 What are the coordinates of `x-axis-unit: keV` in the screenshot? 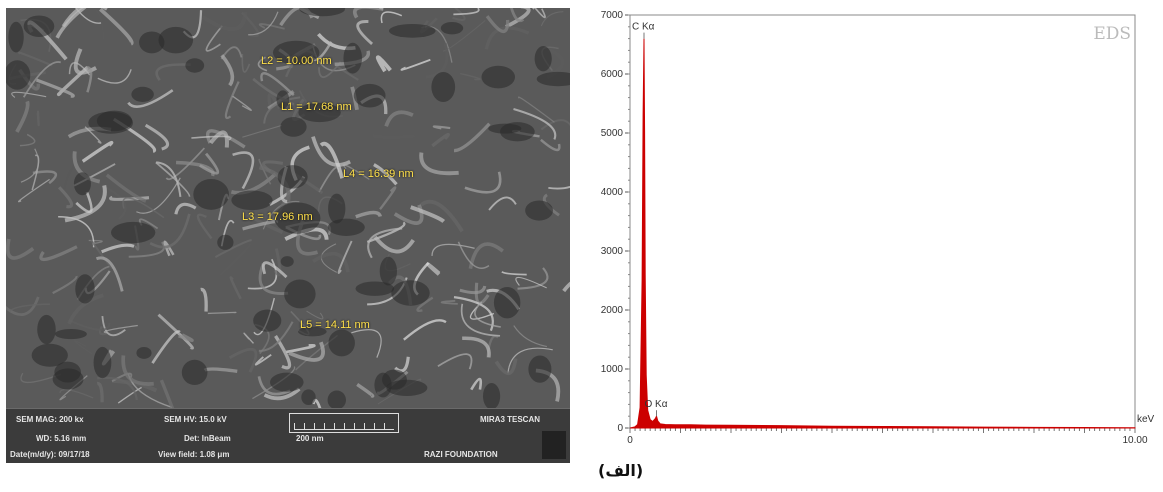 It's located at (1146, 419).